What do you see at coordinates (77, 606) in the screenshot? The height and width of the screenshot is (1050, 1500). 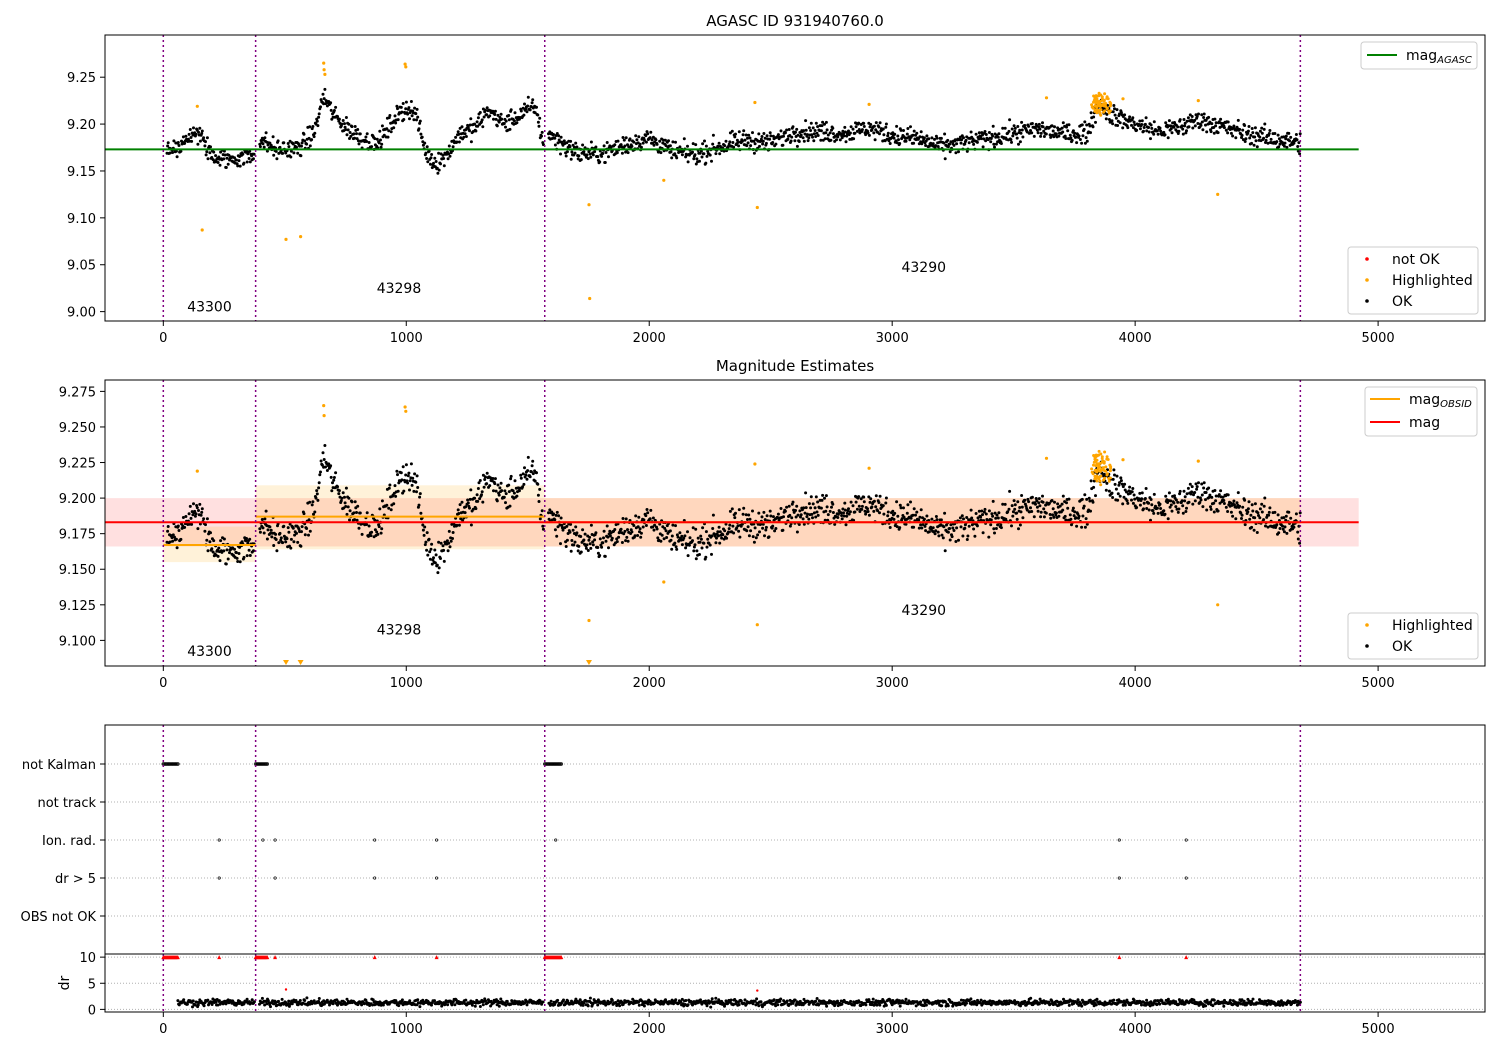 I see `y-tick-label: 9.125` at bounding box center [77, 606].